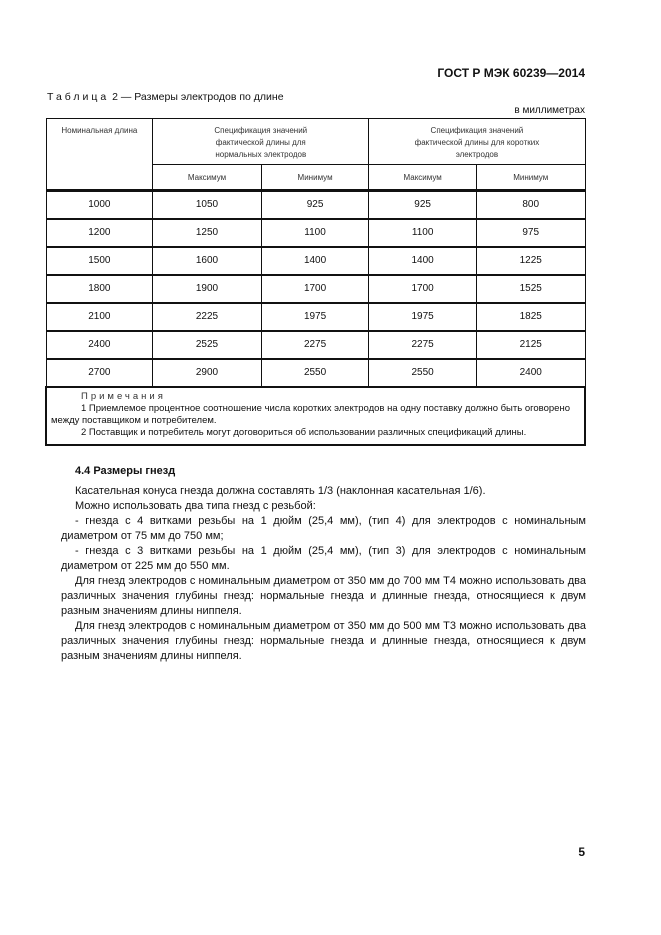 This screenshot has height=935, width=661. What do you see at coordinates (125, 470) in the screenshot?
I see `section-title: 4.4 Размеры гнезд` at bounding box center [125, 470].